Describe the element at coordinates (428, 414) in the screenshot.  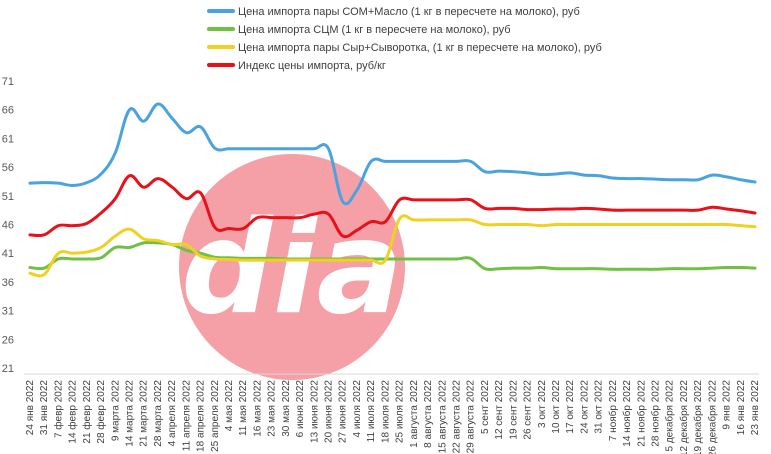
I see `x-tick-label: 8 августа 2022` at that location.